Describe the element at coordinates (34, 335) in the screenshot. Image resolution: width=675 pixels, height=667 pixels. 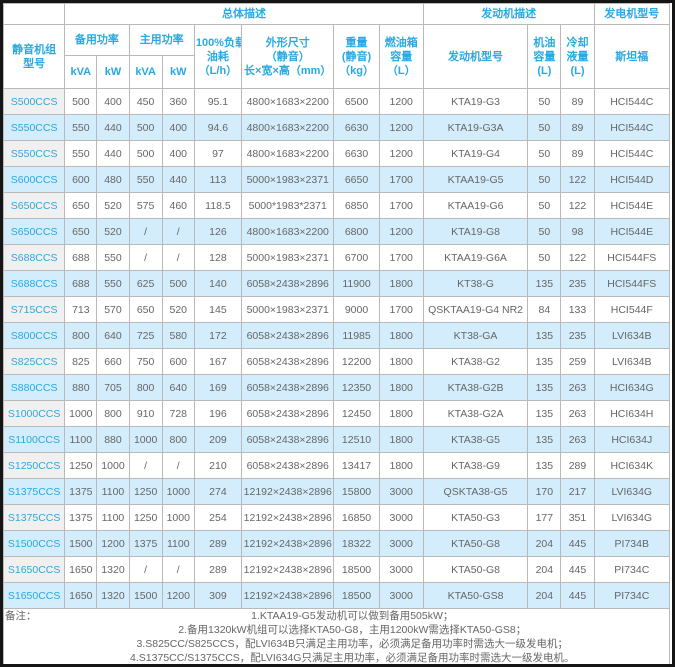
I see `cell-model: S800CCS` at that location.